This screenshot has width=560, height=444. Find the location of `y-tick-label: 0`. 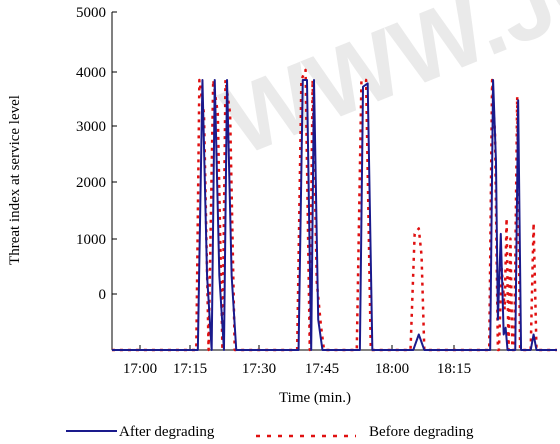

y-tick-label: 0 is located at coordinates (103, 295).